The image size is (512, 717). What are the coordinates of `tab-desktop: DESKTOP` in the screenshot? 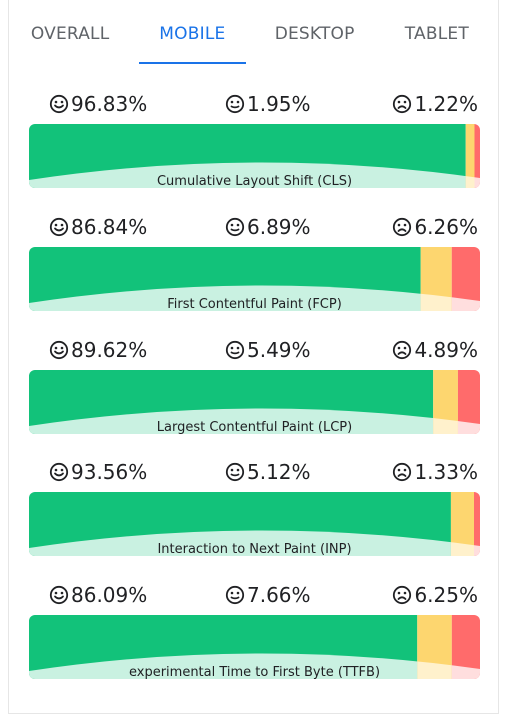 It's located at (314, 34).